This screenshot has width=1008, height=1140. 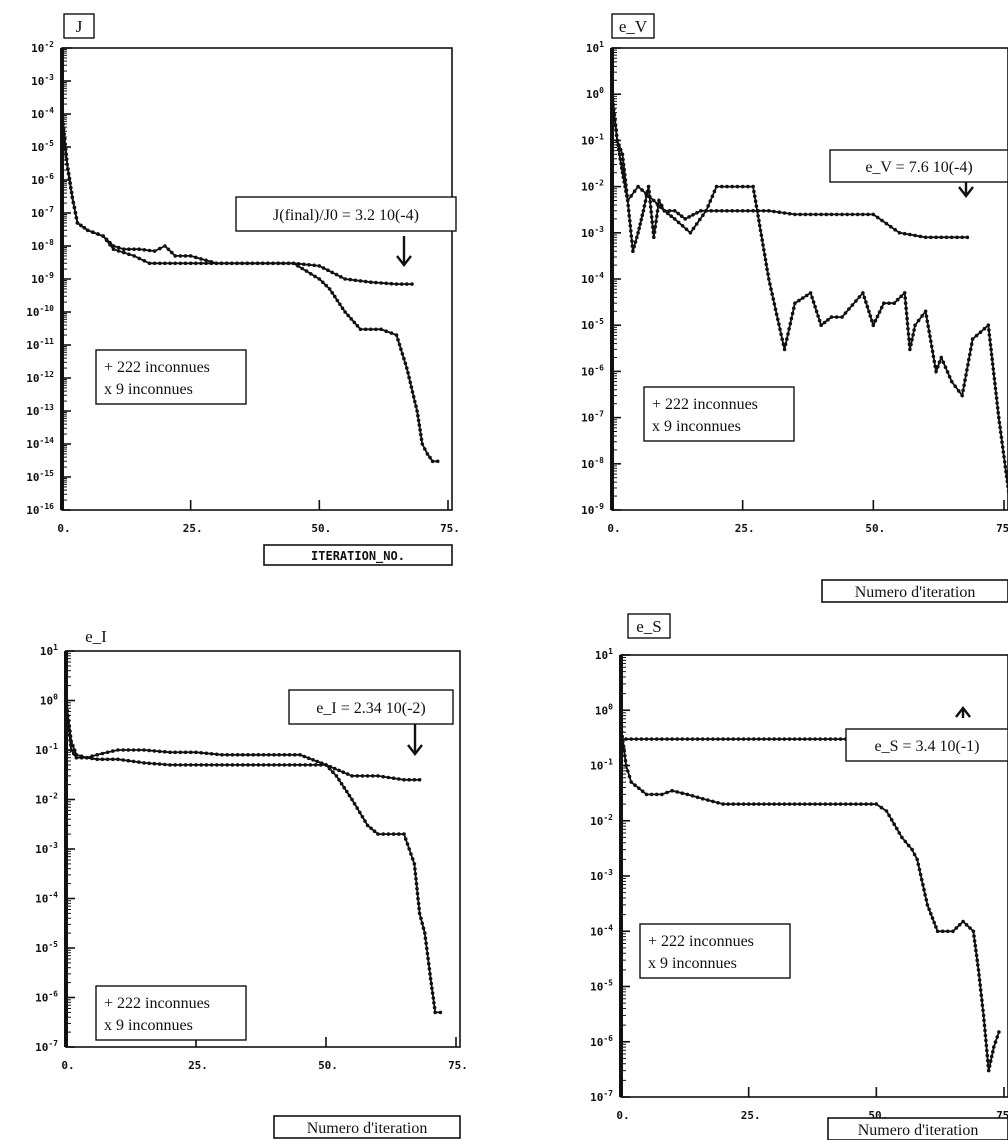 What do you see at coordinates (404, 261) in the screenshot?
I see `arrow-head-icon` at bounding box center [404, 261].